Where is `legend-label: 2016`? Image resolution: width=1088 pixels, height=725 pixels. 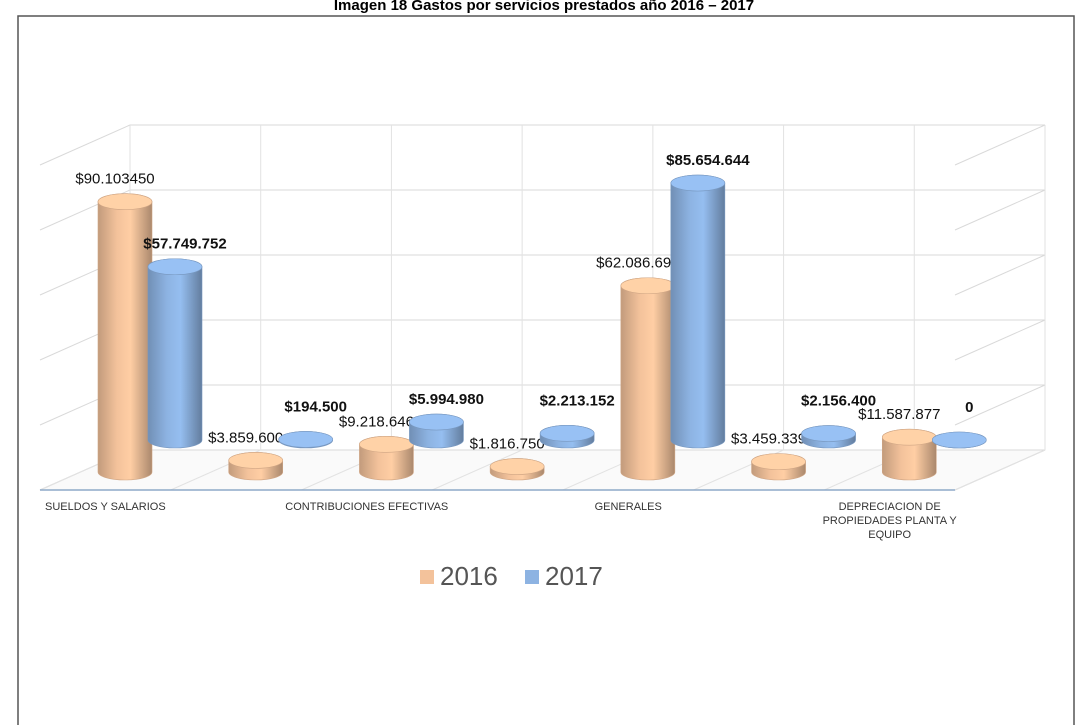 legend-label: 2016 is located at coordinates (469, 576).